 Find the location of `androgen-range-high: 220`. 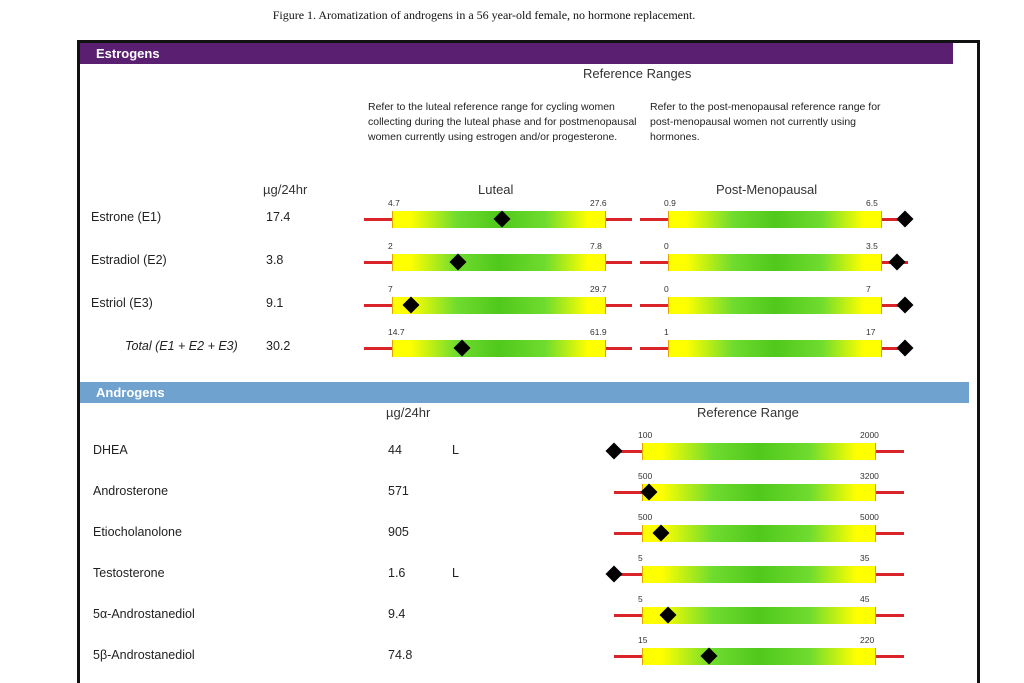

androgen-range-high: 220 is located at coordinates (867, 640).